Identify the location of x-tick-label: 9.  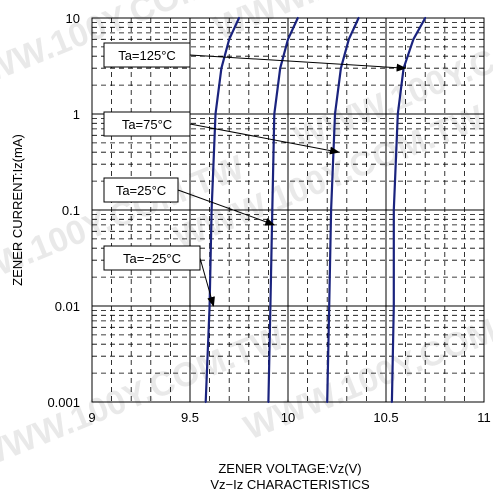
(91, 417).